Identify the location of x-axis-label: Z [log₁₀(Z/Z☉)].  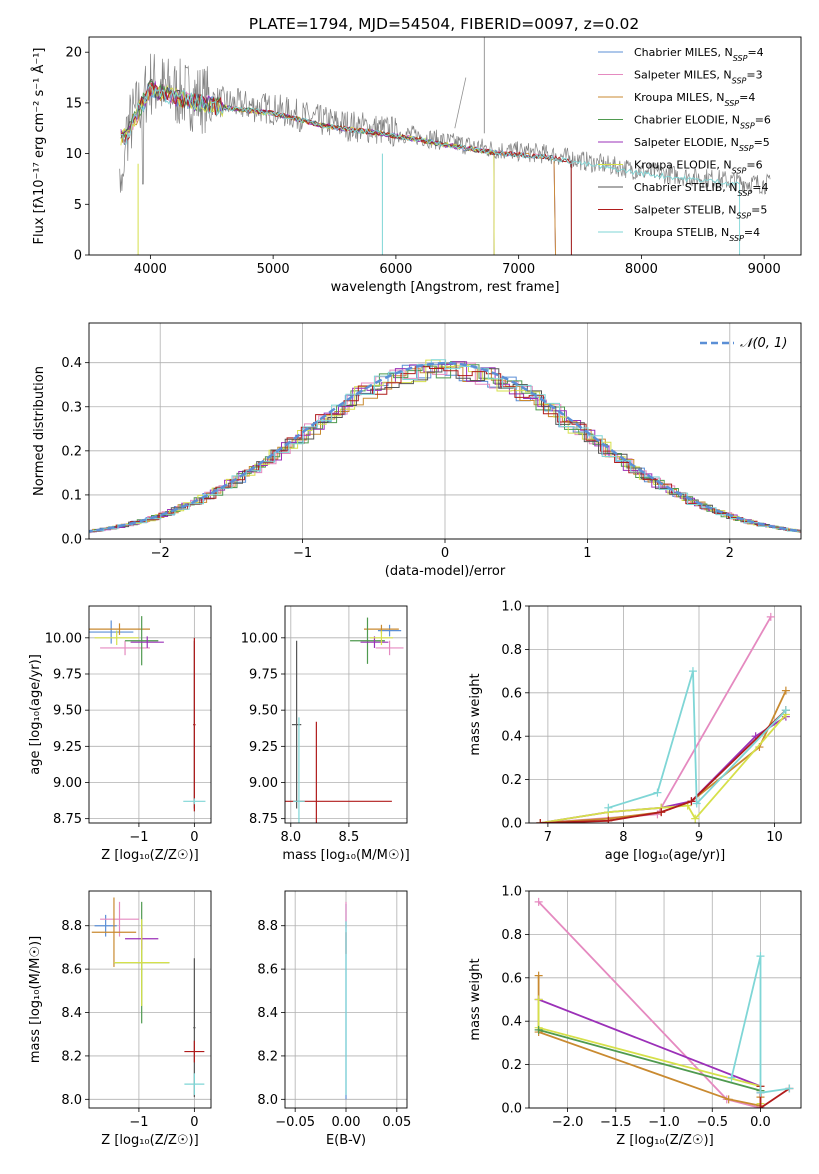
(149, 855).